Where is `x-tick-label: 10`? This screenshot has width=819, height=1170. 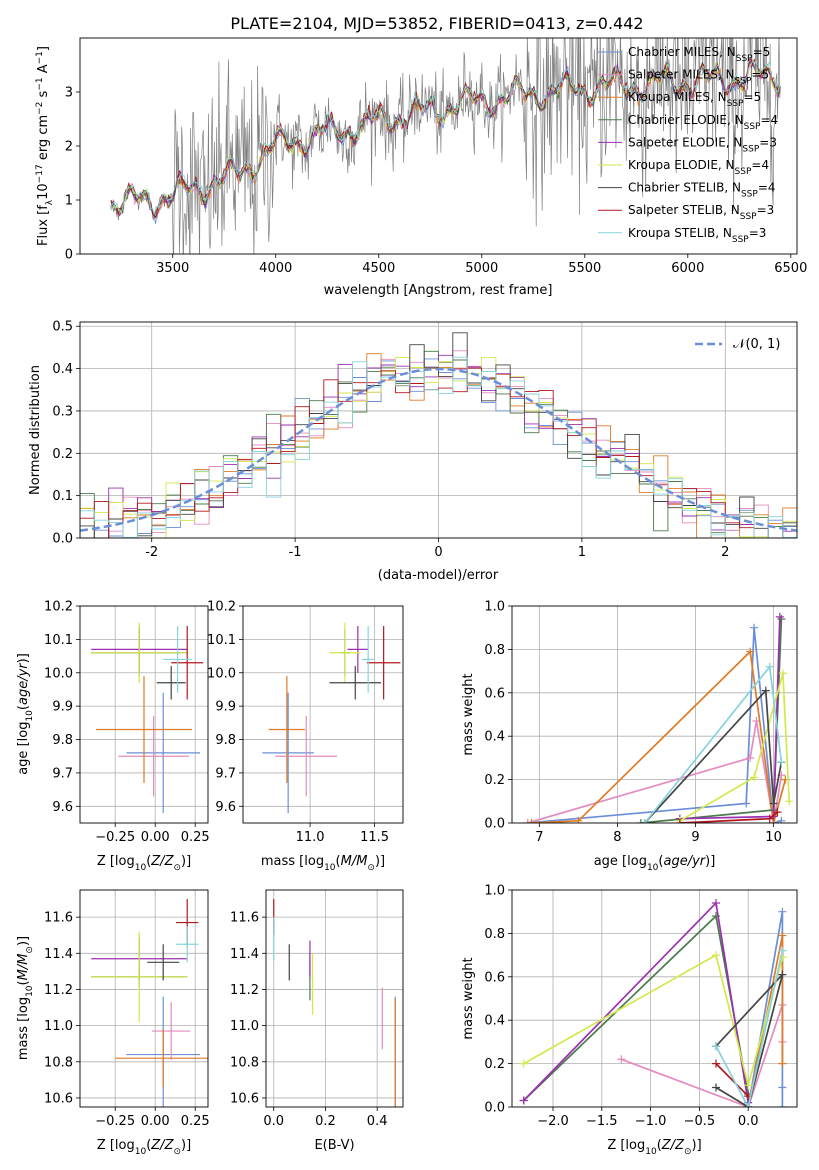
x-tick-label: 10 is located at coordinates (773, 837).